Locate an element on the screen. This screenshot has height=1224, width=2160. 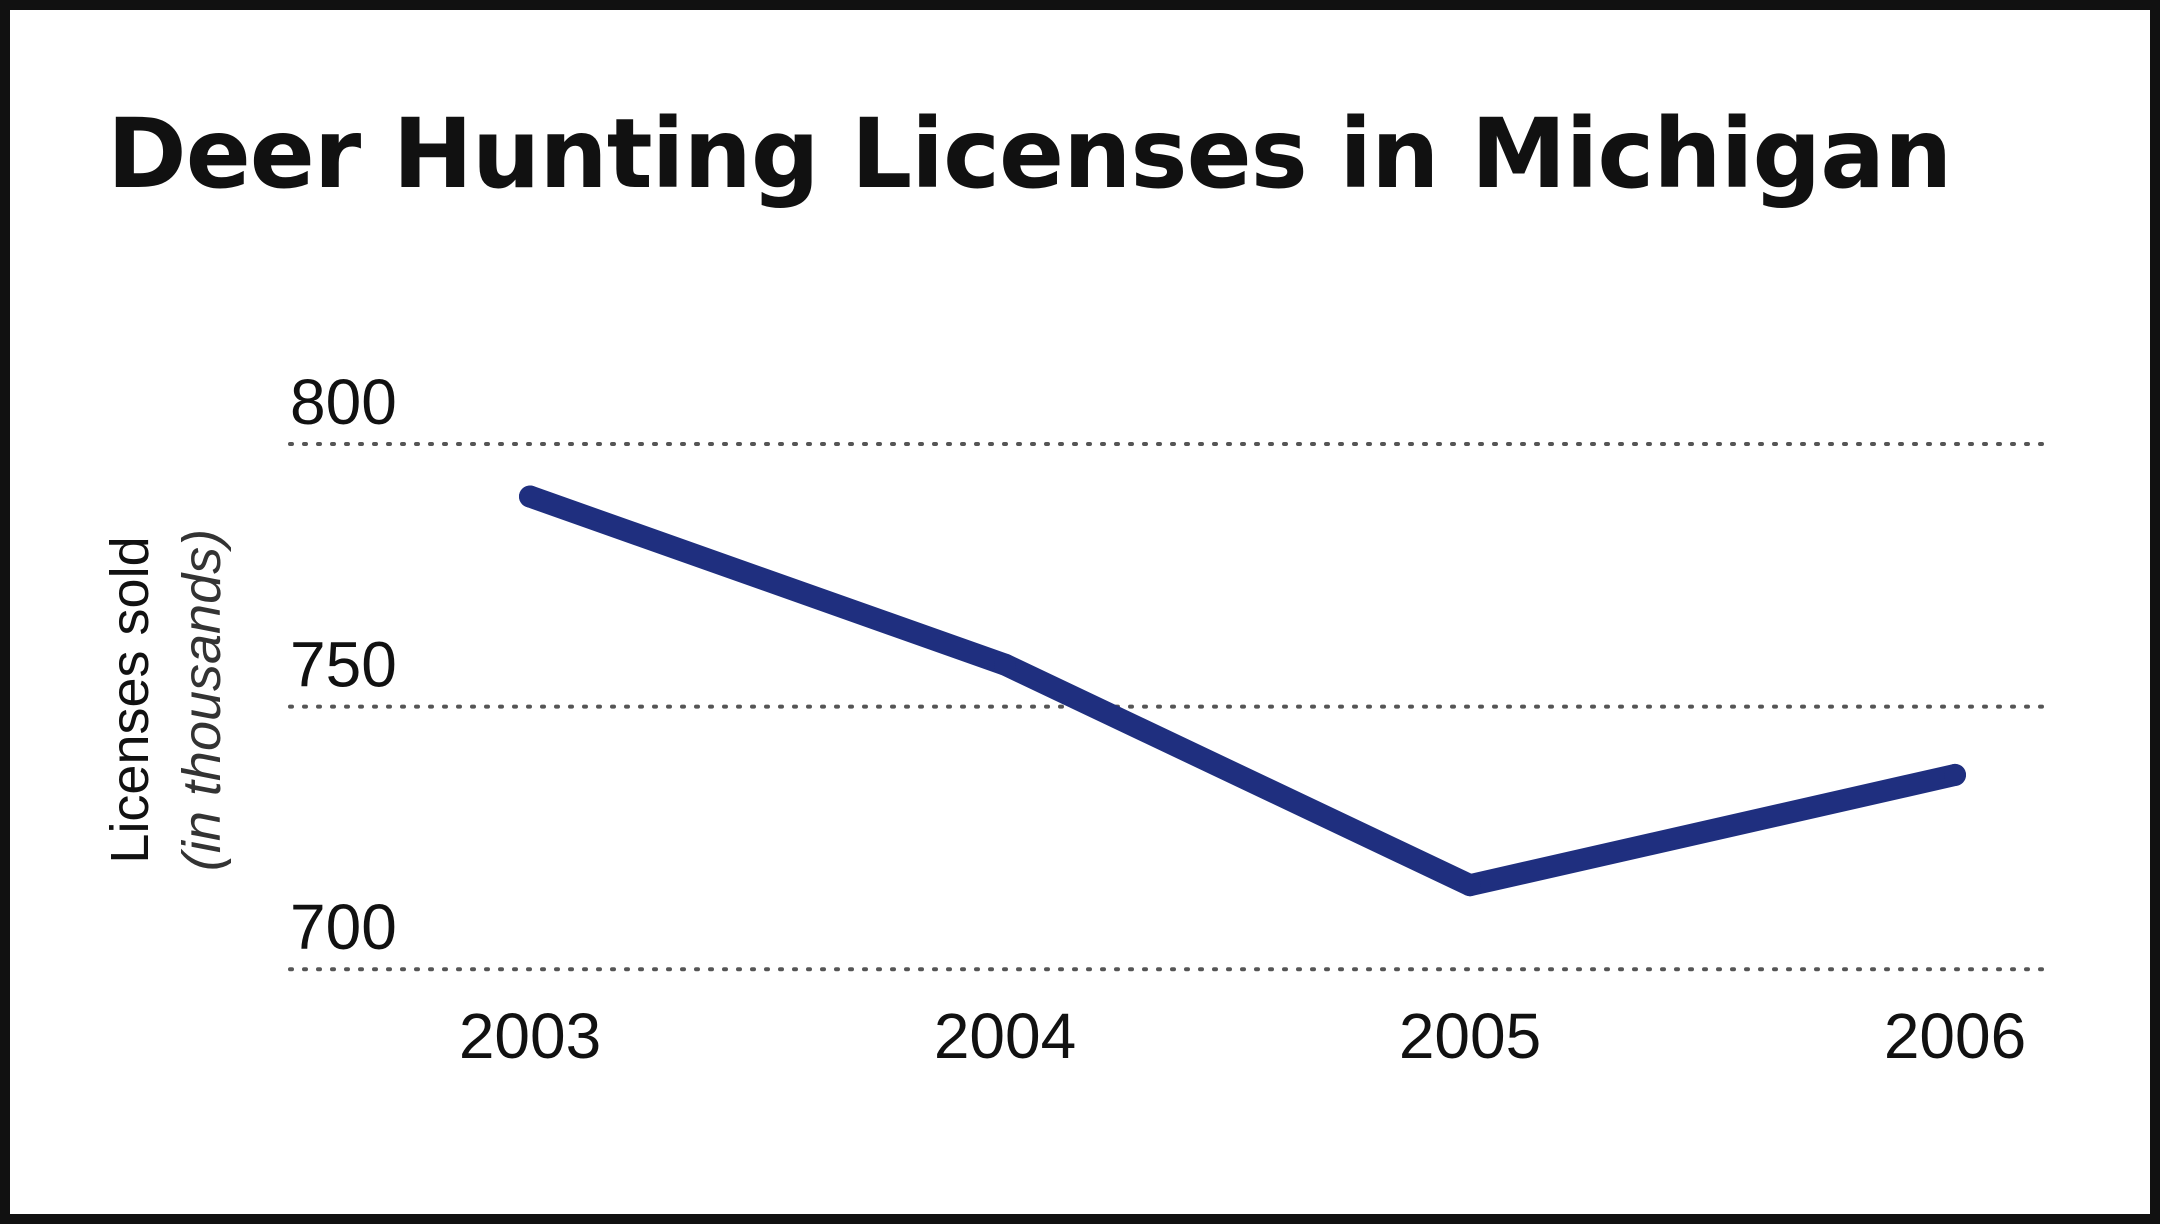
x-tick-label: 2005 is located at coordinates (1470, 1036).